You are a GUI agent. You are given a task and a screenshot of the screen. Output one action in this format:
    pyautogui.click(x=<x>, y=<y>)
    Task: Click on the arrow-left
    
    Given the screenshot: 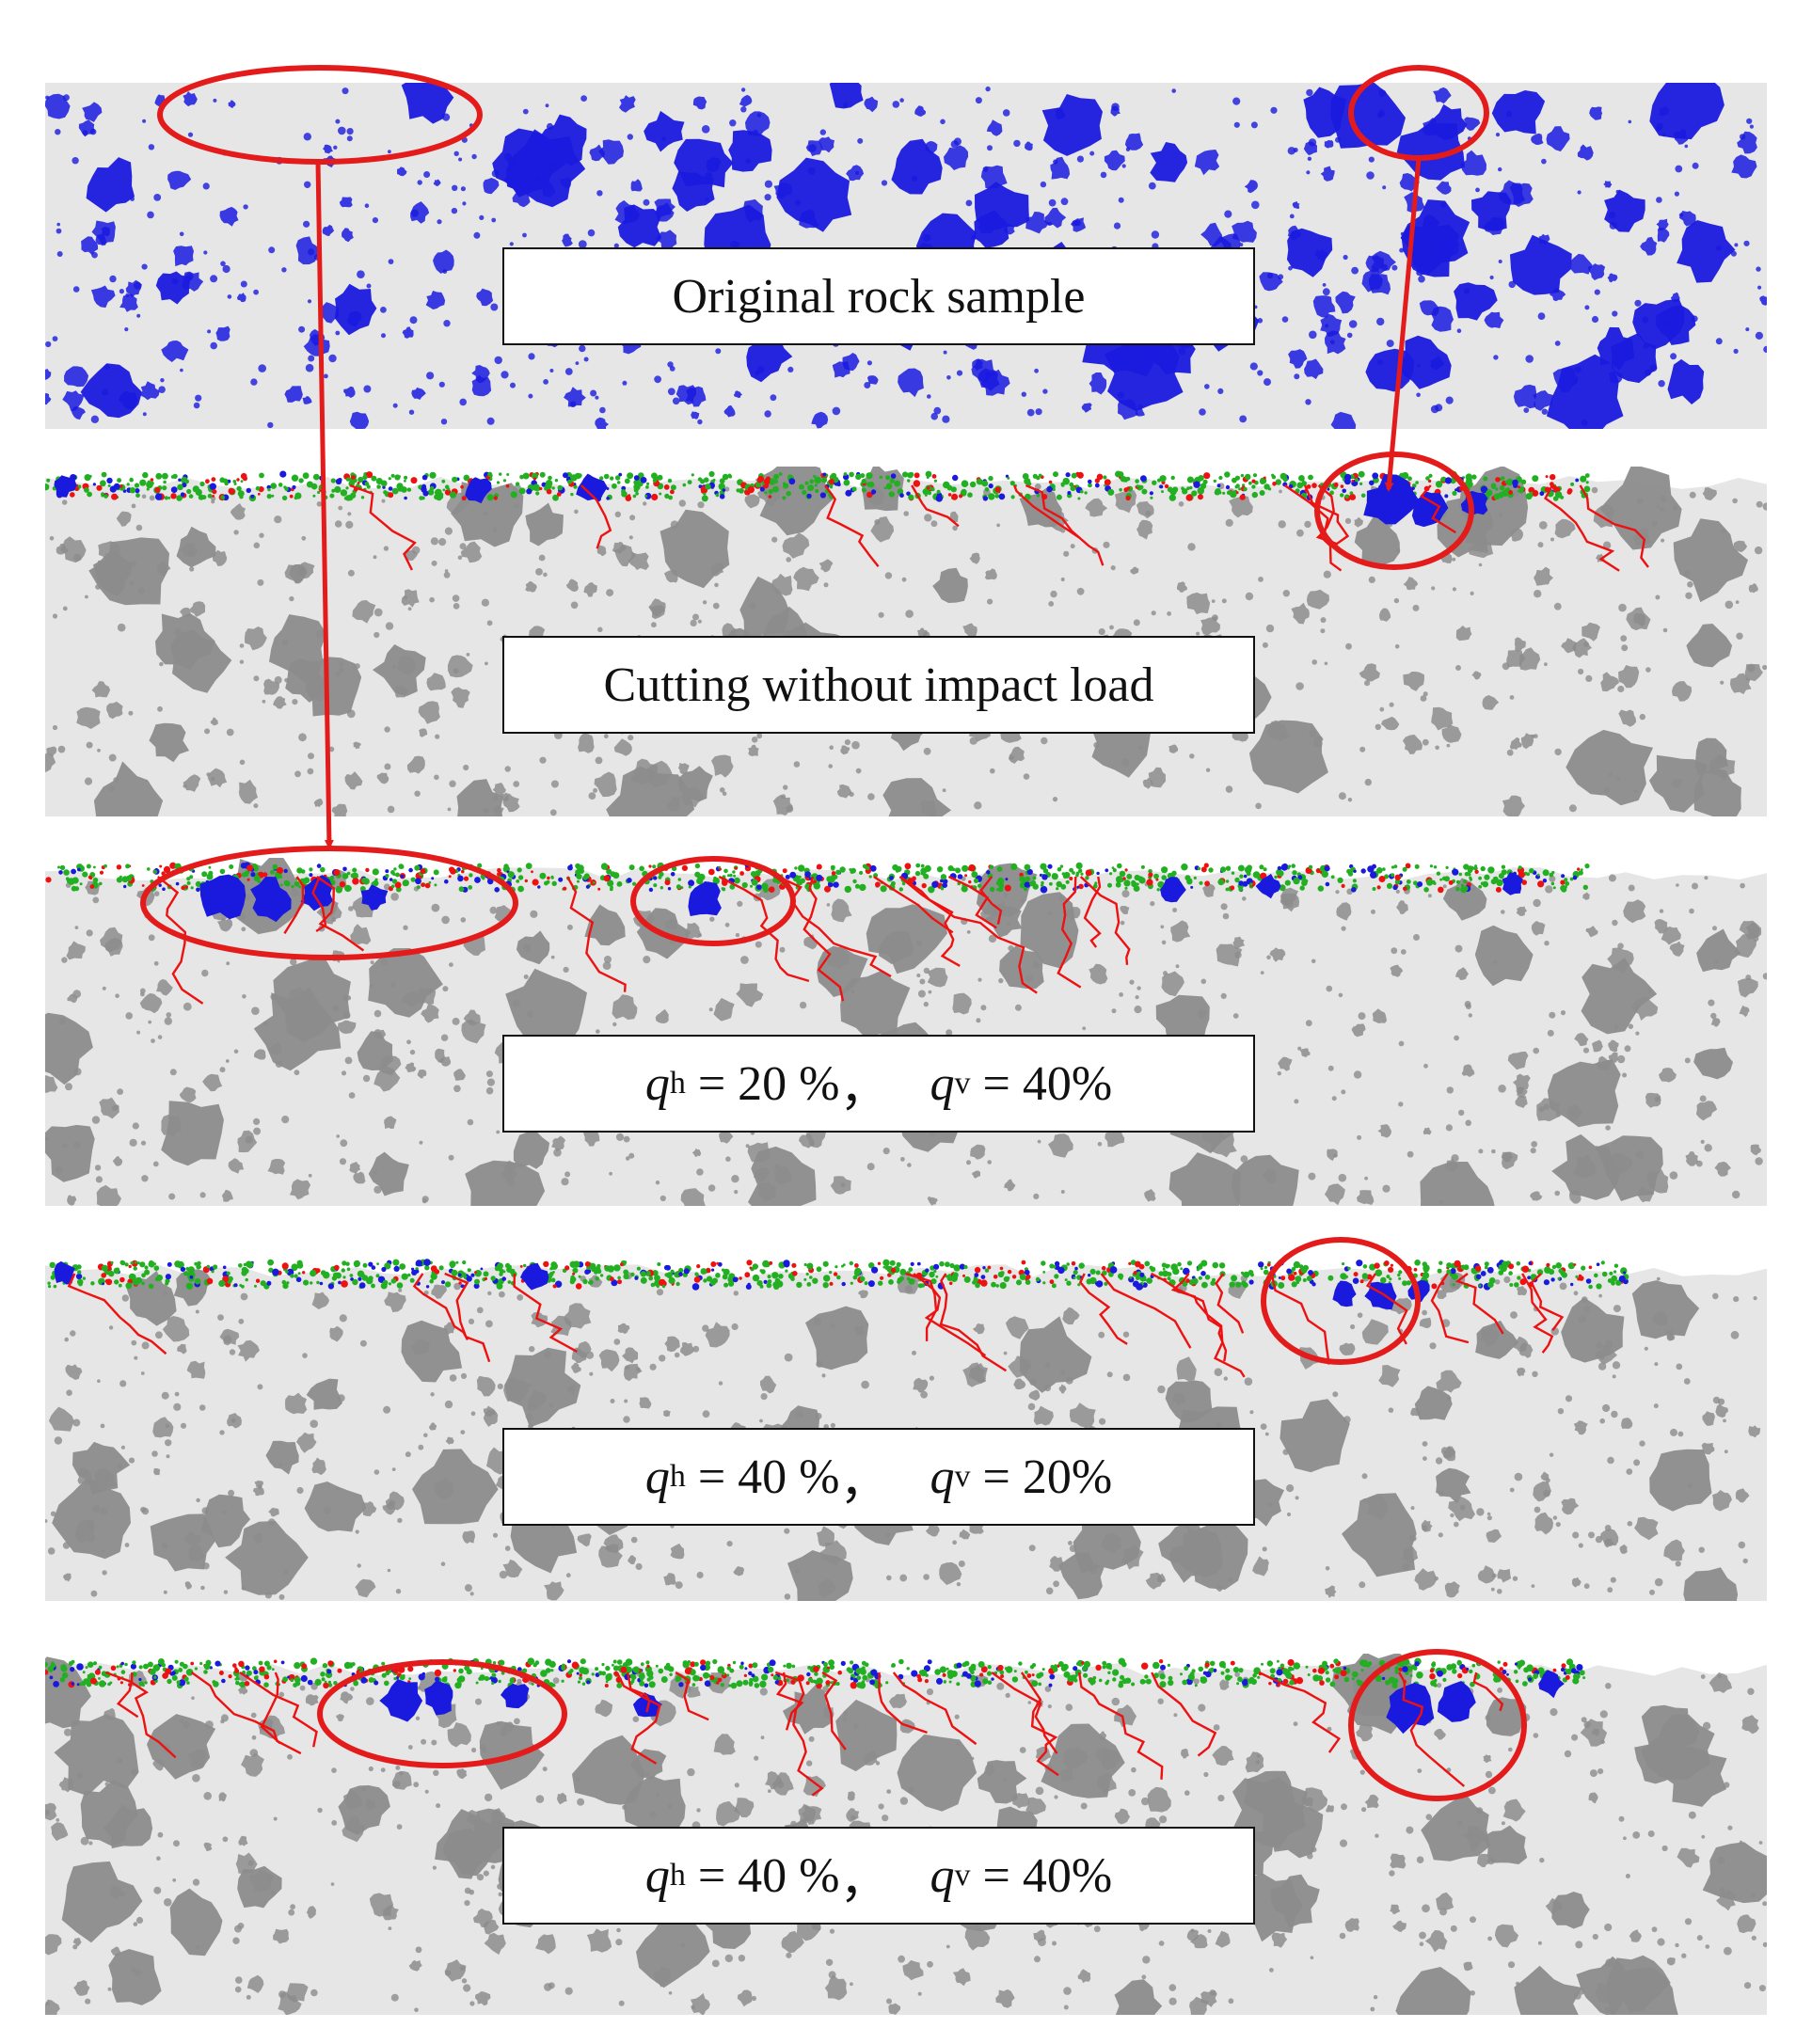 What is the action you would take?
    pyautogui.click(x=324, y=505)
    